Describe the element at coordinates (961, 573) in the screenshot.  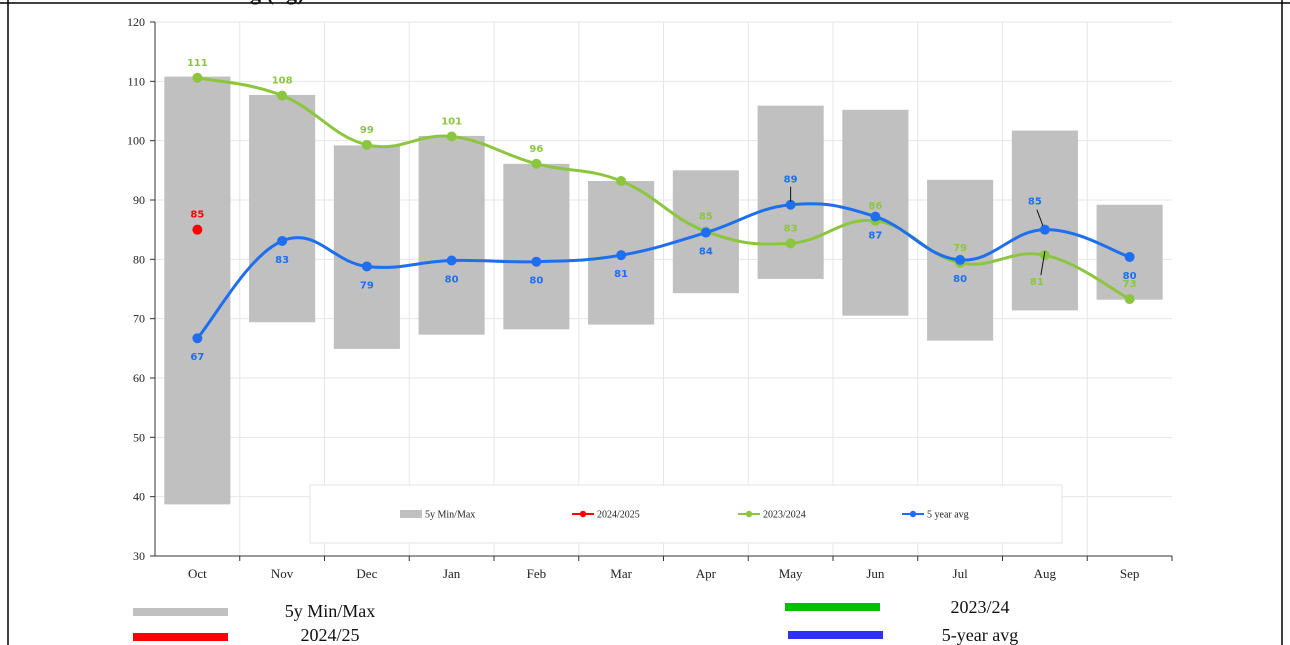
I see `x-tick-label: Jul` at that location.